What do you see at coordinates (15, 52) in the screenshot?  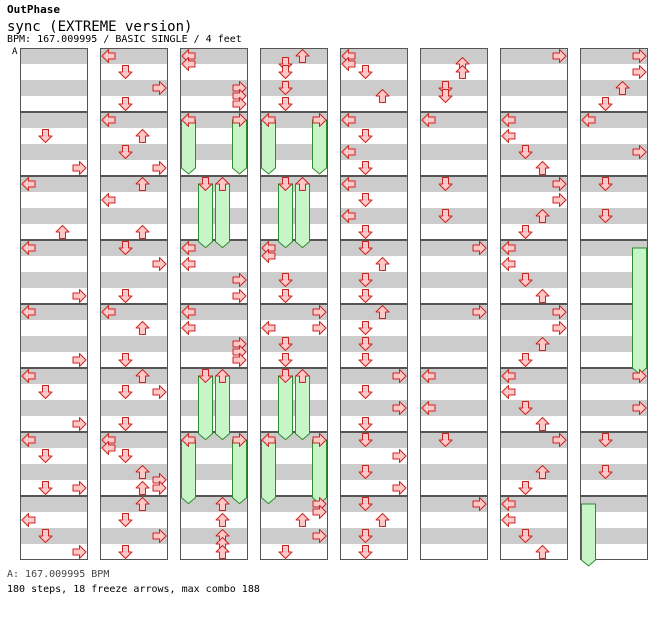 I see `bpm-segment-marker: A` at bounding box center [15, 52].